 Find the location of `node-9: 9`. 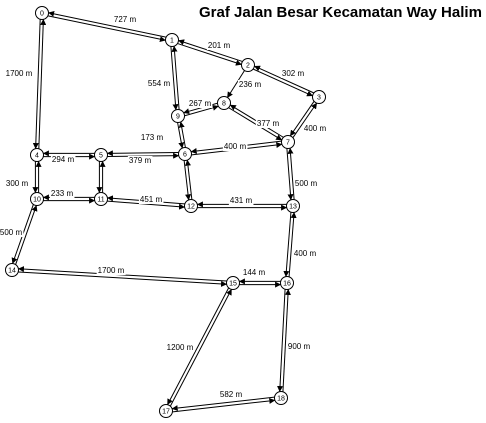

node-9: 9 is located at coordinates (178, 116).